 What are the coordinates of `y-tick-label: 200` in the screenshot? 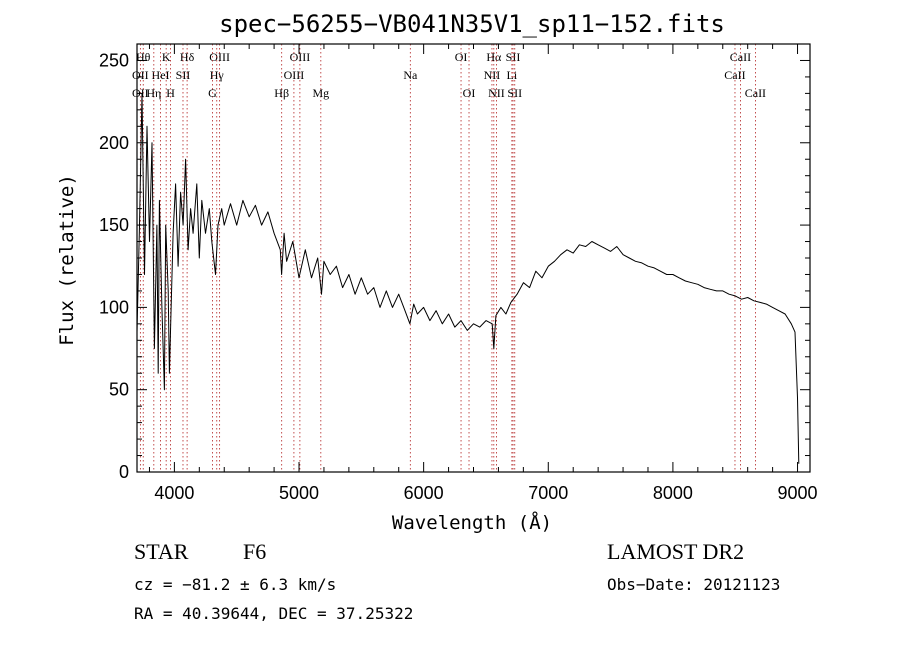 It's located at (114, 143).